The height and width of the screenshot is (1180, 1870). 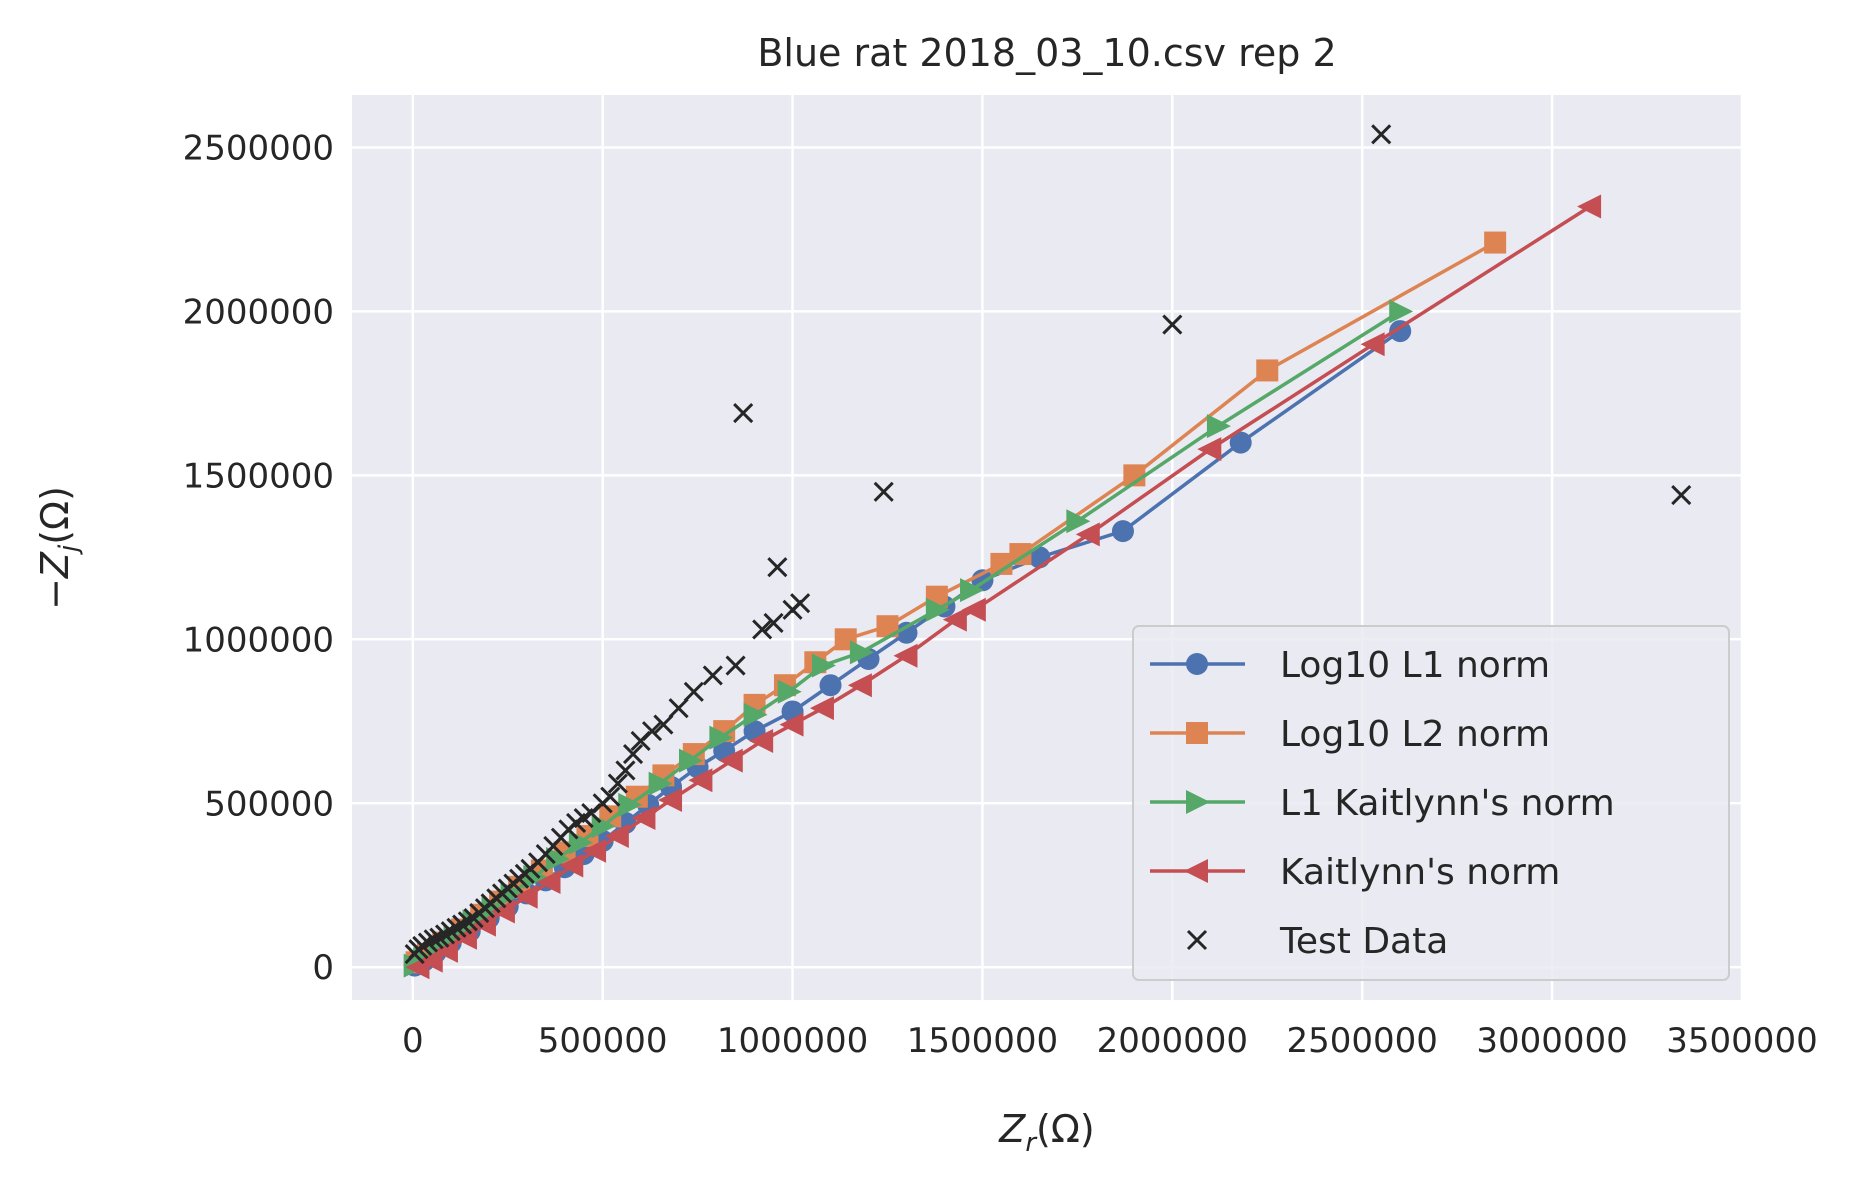 I want to click on x-axis-label: Zr(Ω), so click(x=1046, y=1132).